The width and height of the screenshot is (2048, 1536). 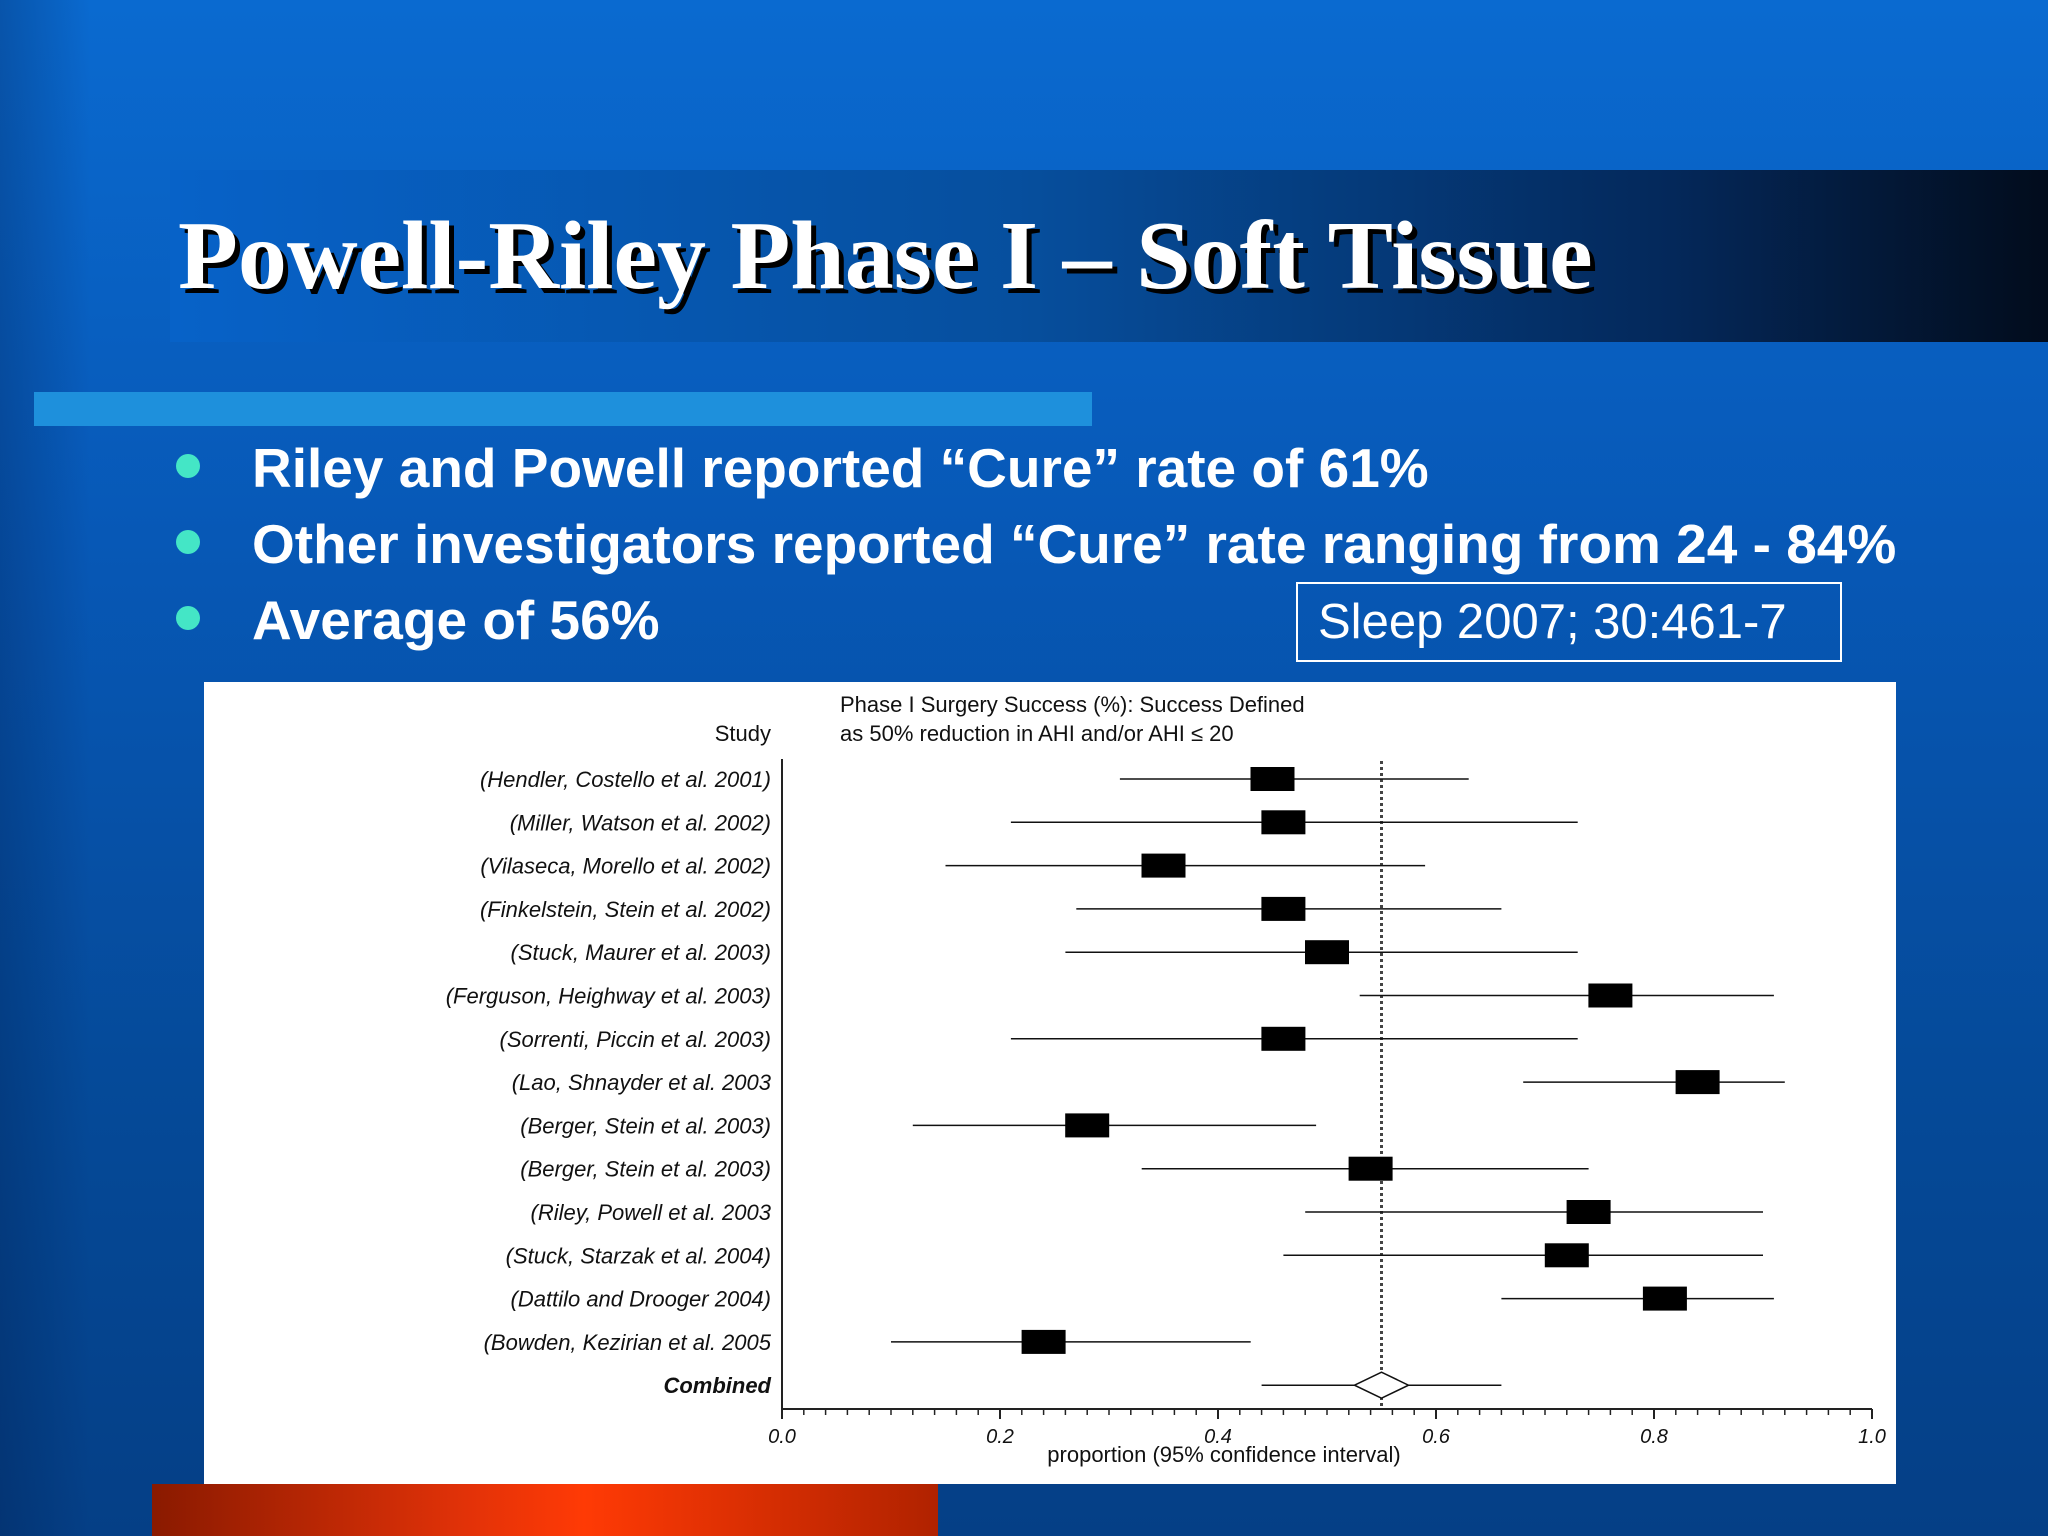 What do you see at coordinates (1436, 1437) in the screenshot?
I see `x-tick-label: 0.6` at bounding box center [1436, 1437].